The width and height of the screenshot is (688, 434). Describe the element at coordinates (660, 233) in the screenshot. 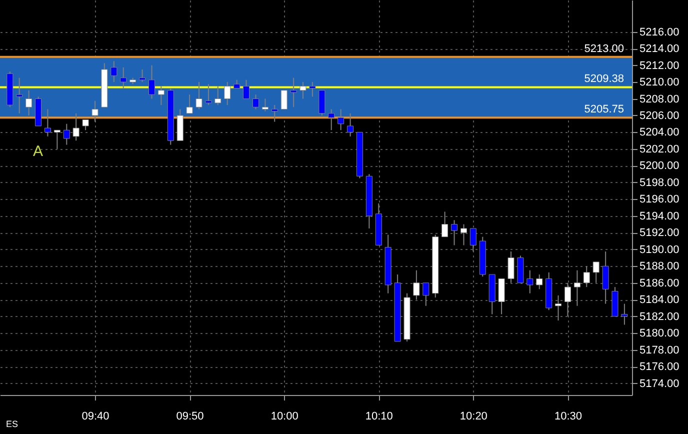

I see `y-tick-label: 5192.00` at that location.